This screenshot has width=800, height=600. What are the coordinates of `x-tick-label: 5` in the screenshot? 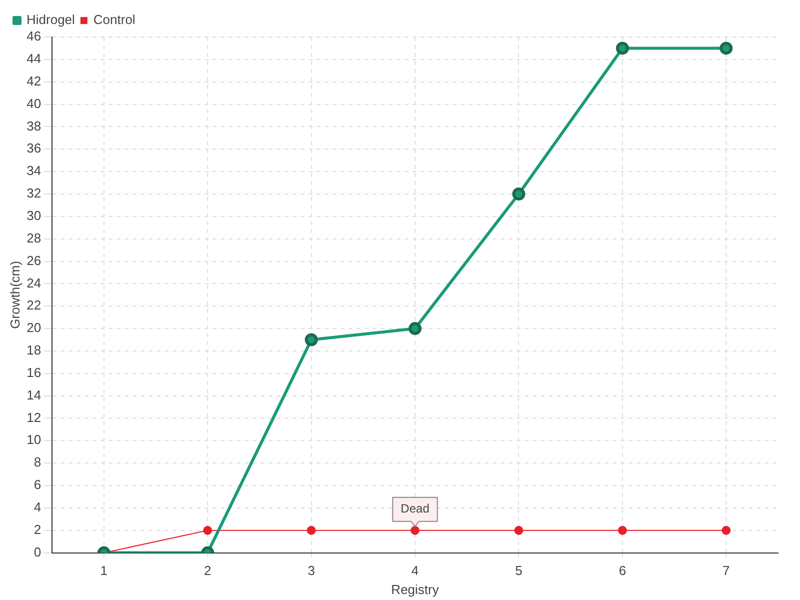 It's located at (518, 570).